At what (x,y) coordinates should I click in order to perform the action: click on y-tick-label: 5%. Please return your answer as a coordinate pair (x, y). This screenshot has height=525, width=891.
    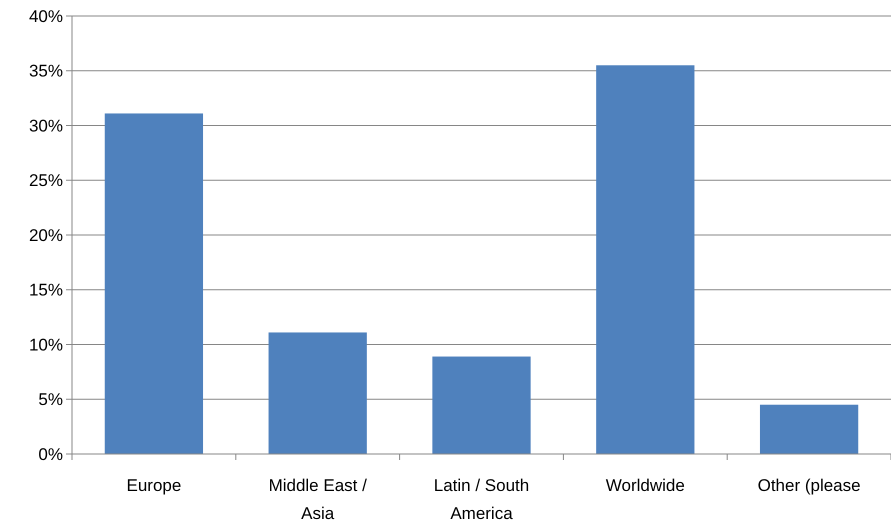
    Looking at the image, I should click on (50, 400).